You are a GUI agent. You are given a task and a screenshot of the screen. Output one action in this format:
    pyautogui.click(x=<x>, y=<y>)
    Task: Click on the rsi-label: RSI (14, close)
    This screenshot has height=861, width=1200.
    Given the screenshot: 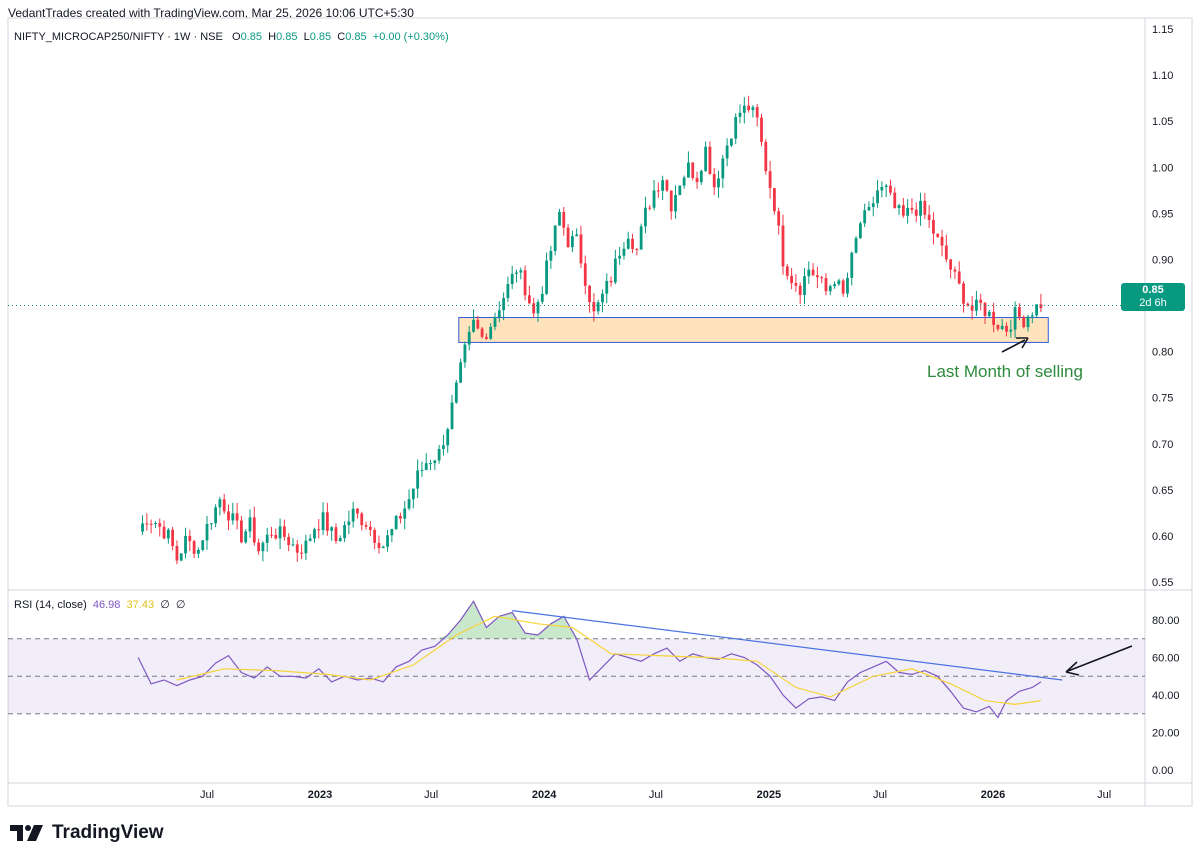 What is the action you would take?
    pyautogui.click(x=50, y=605)
    